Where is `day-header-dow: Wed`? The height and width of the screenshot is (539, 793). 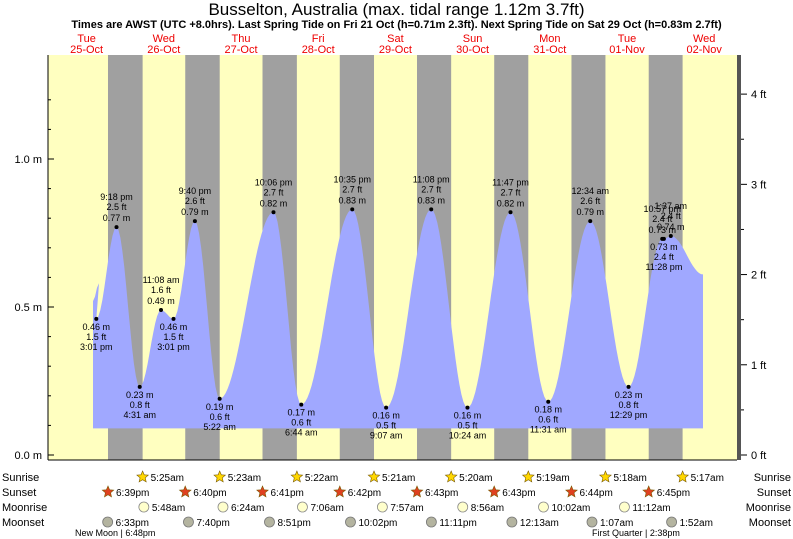 day-header-dow: Wed is located at coordinates (164, 39).